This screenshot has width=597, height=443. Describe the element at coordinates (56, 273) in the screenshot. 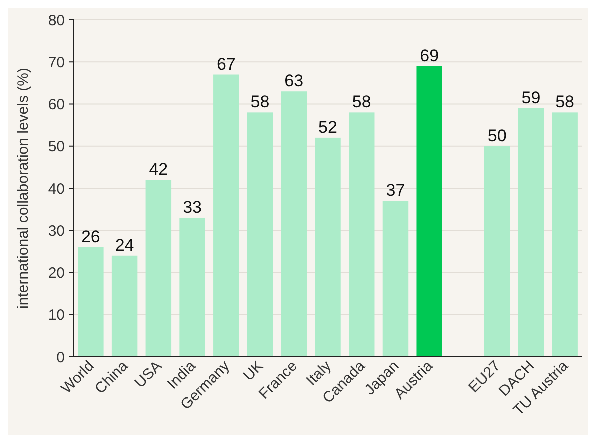

I see `y-tick-label: 20` at that location.